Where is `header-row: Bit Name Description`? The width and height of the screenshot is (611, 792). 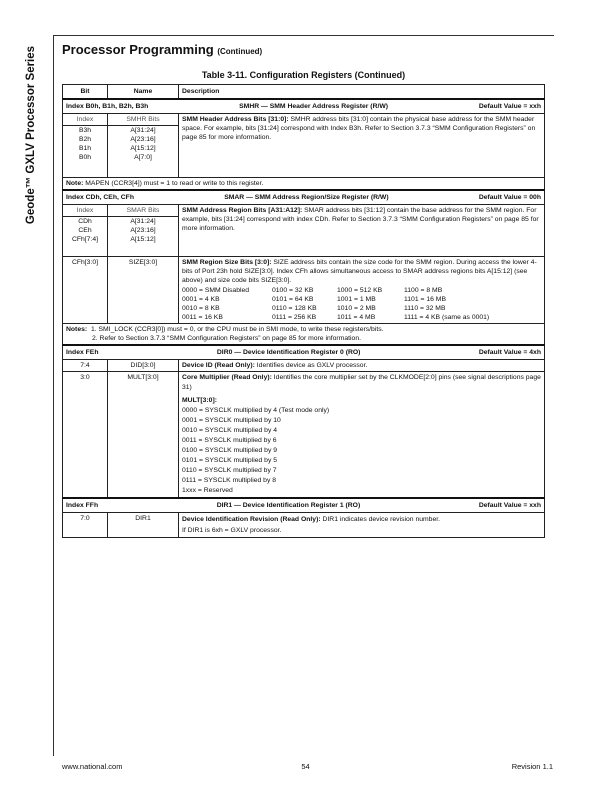
header-row: Bit Name Description is located at coordinates (303, 92).